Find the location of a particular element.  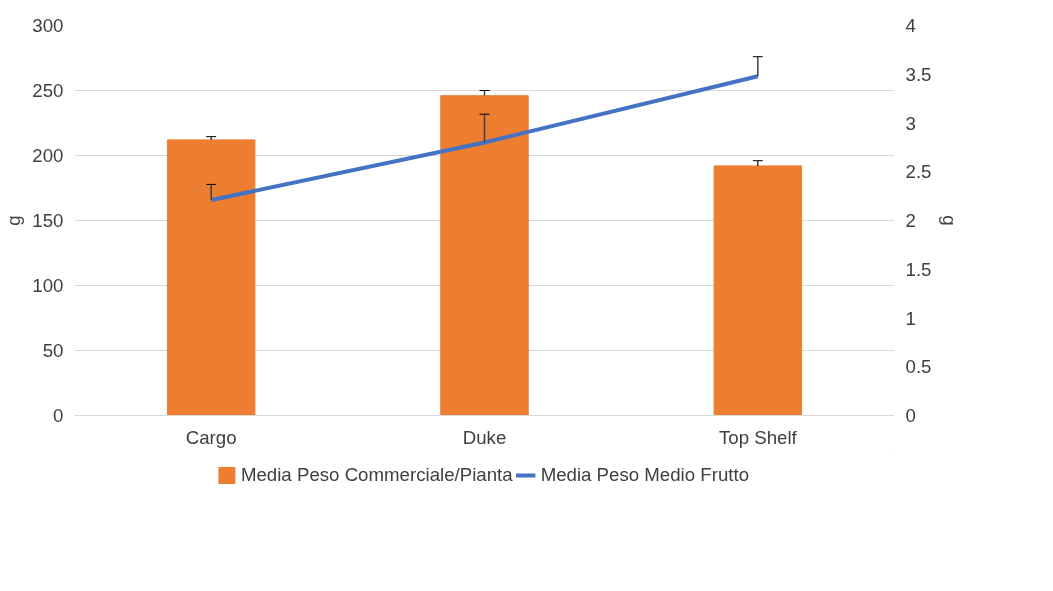

y2-tick-label: 4 is located at coordinates (910, 25).